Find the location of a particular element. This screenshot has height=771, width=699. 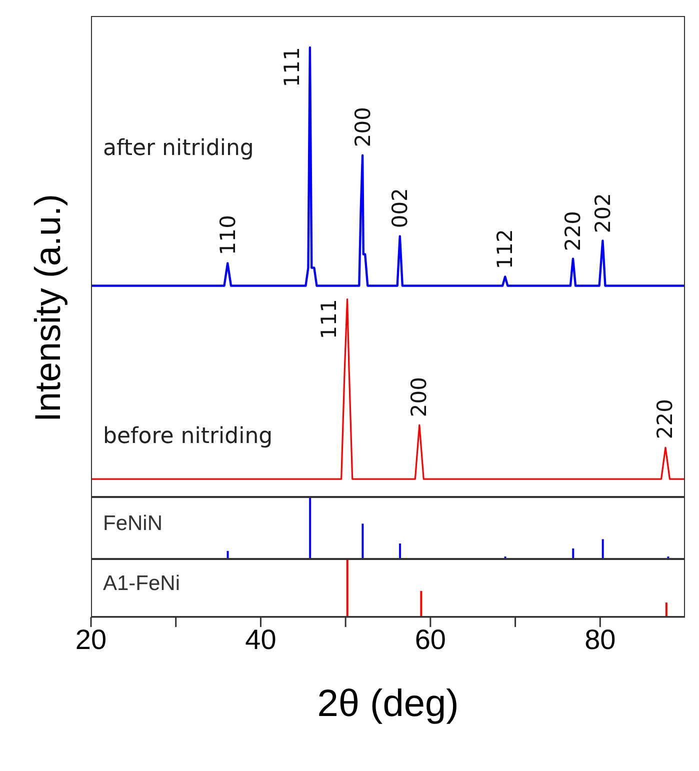

x-tick-label: 80 is located at coordinates (600, 639).